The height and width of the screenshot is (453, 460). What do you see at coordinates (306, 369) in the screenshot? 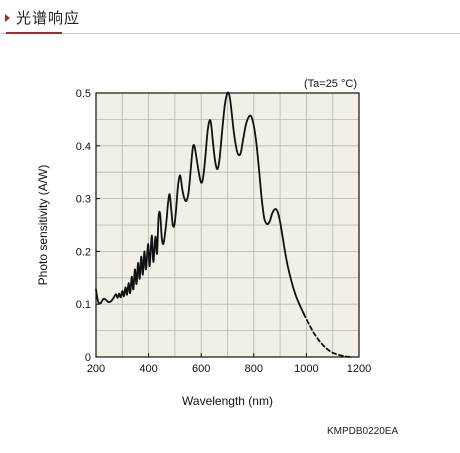
I see `x-tick-label: 1000` at bounding box center [306, 369].